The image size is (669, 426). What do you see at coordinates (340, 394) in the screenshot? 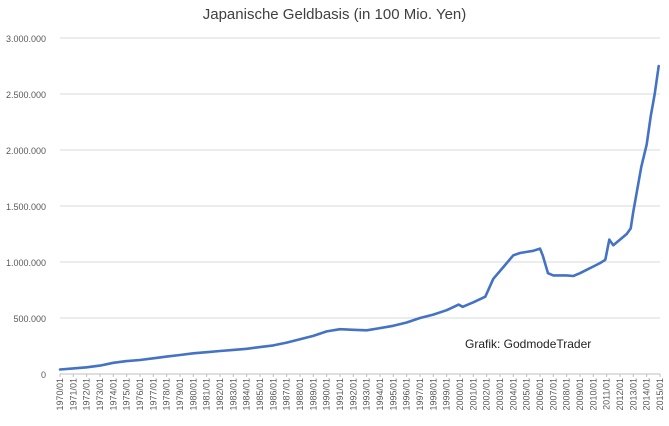
I see `x-tick-label: 1991/01` at bounding box center [340, 394].